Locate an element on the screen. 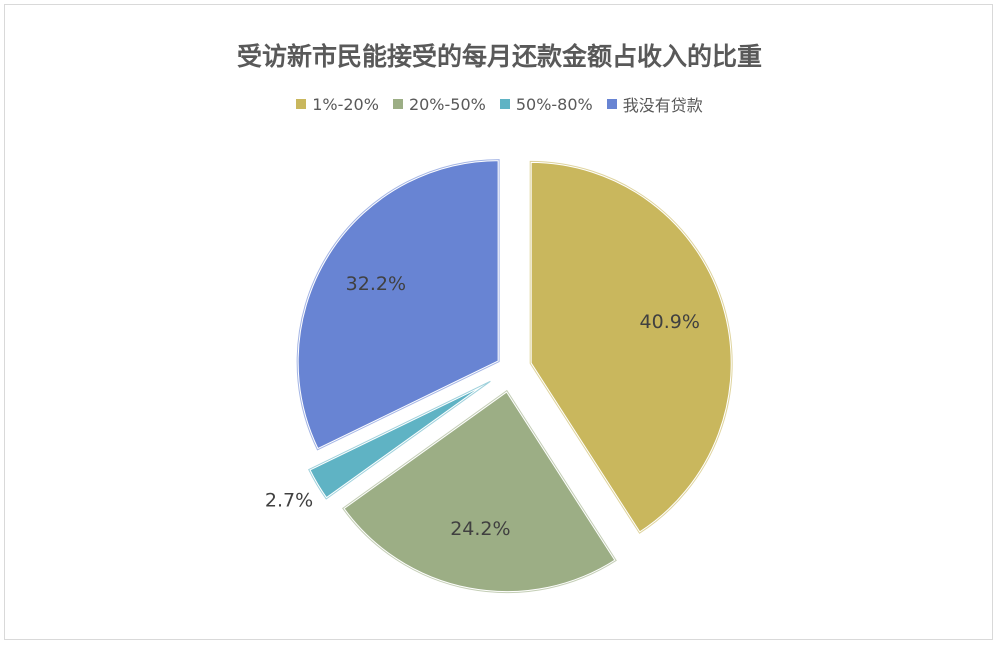 Image resolution: width=999 pixels, height=646 pixels. data-label-2: 24.2% is located at coordinates (480, 529).